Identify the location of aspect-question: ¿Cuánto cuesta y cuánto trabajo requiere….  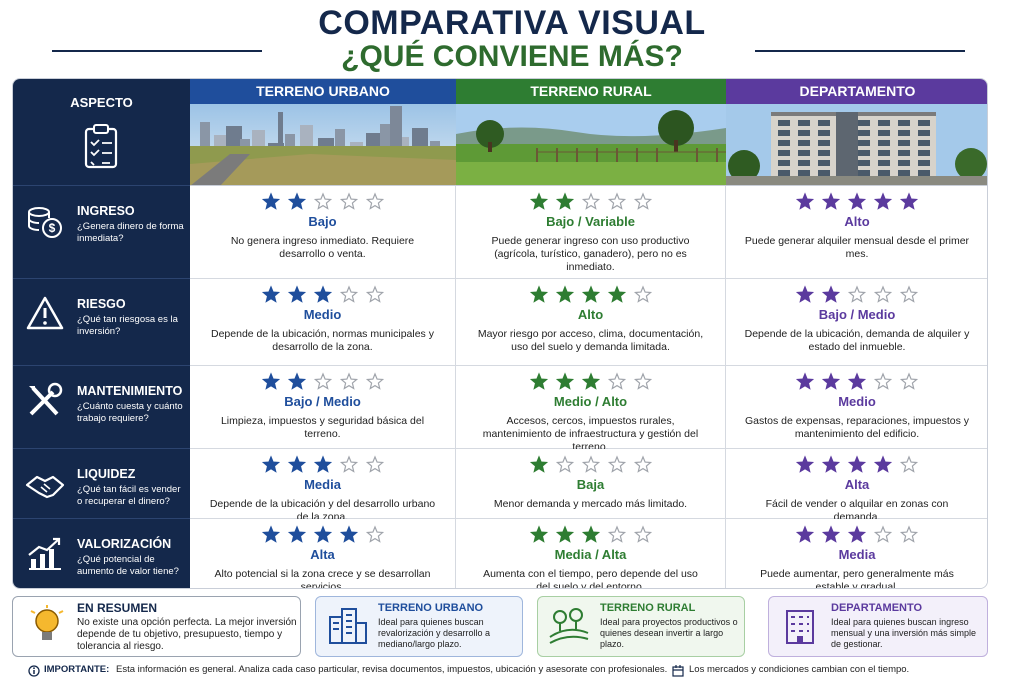
(130, 412).